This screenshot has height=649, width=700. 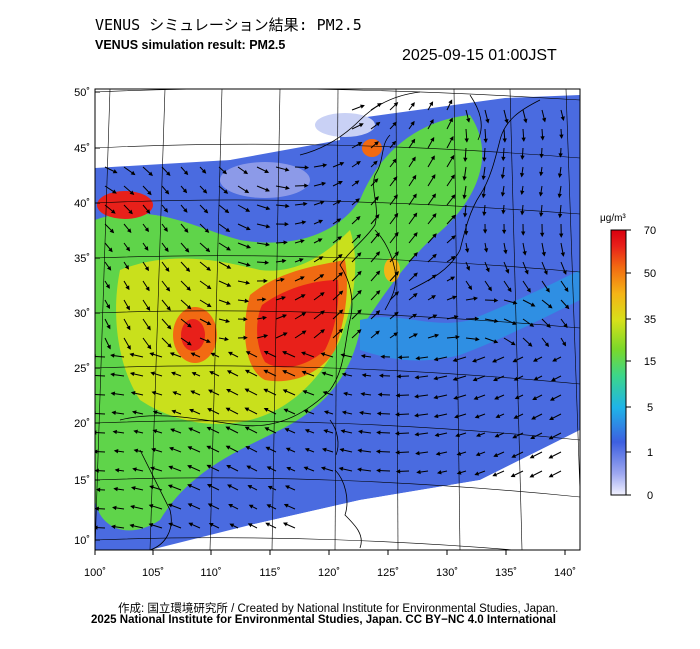 I want to click on latitude-labels: 50˚ 45˚ 40˚ 35˚ 30˚ 25˚ 20˚ 15˚ 10˚, so click(x=82, y=317).